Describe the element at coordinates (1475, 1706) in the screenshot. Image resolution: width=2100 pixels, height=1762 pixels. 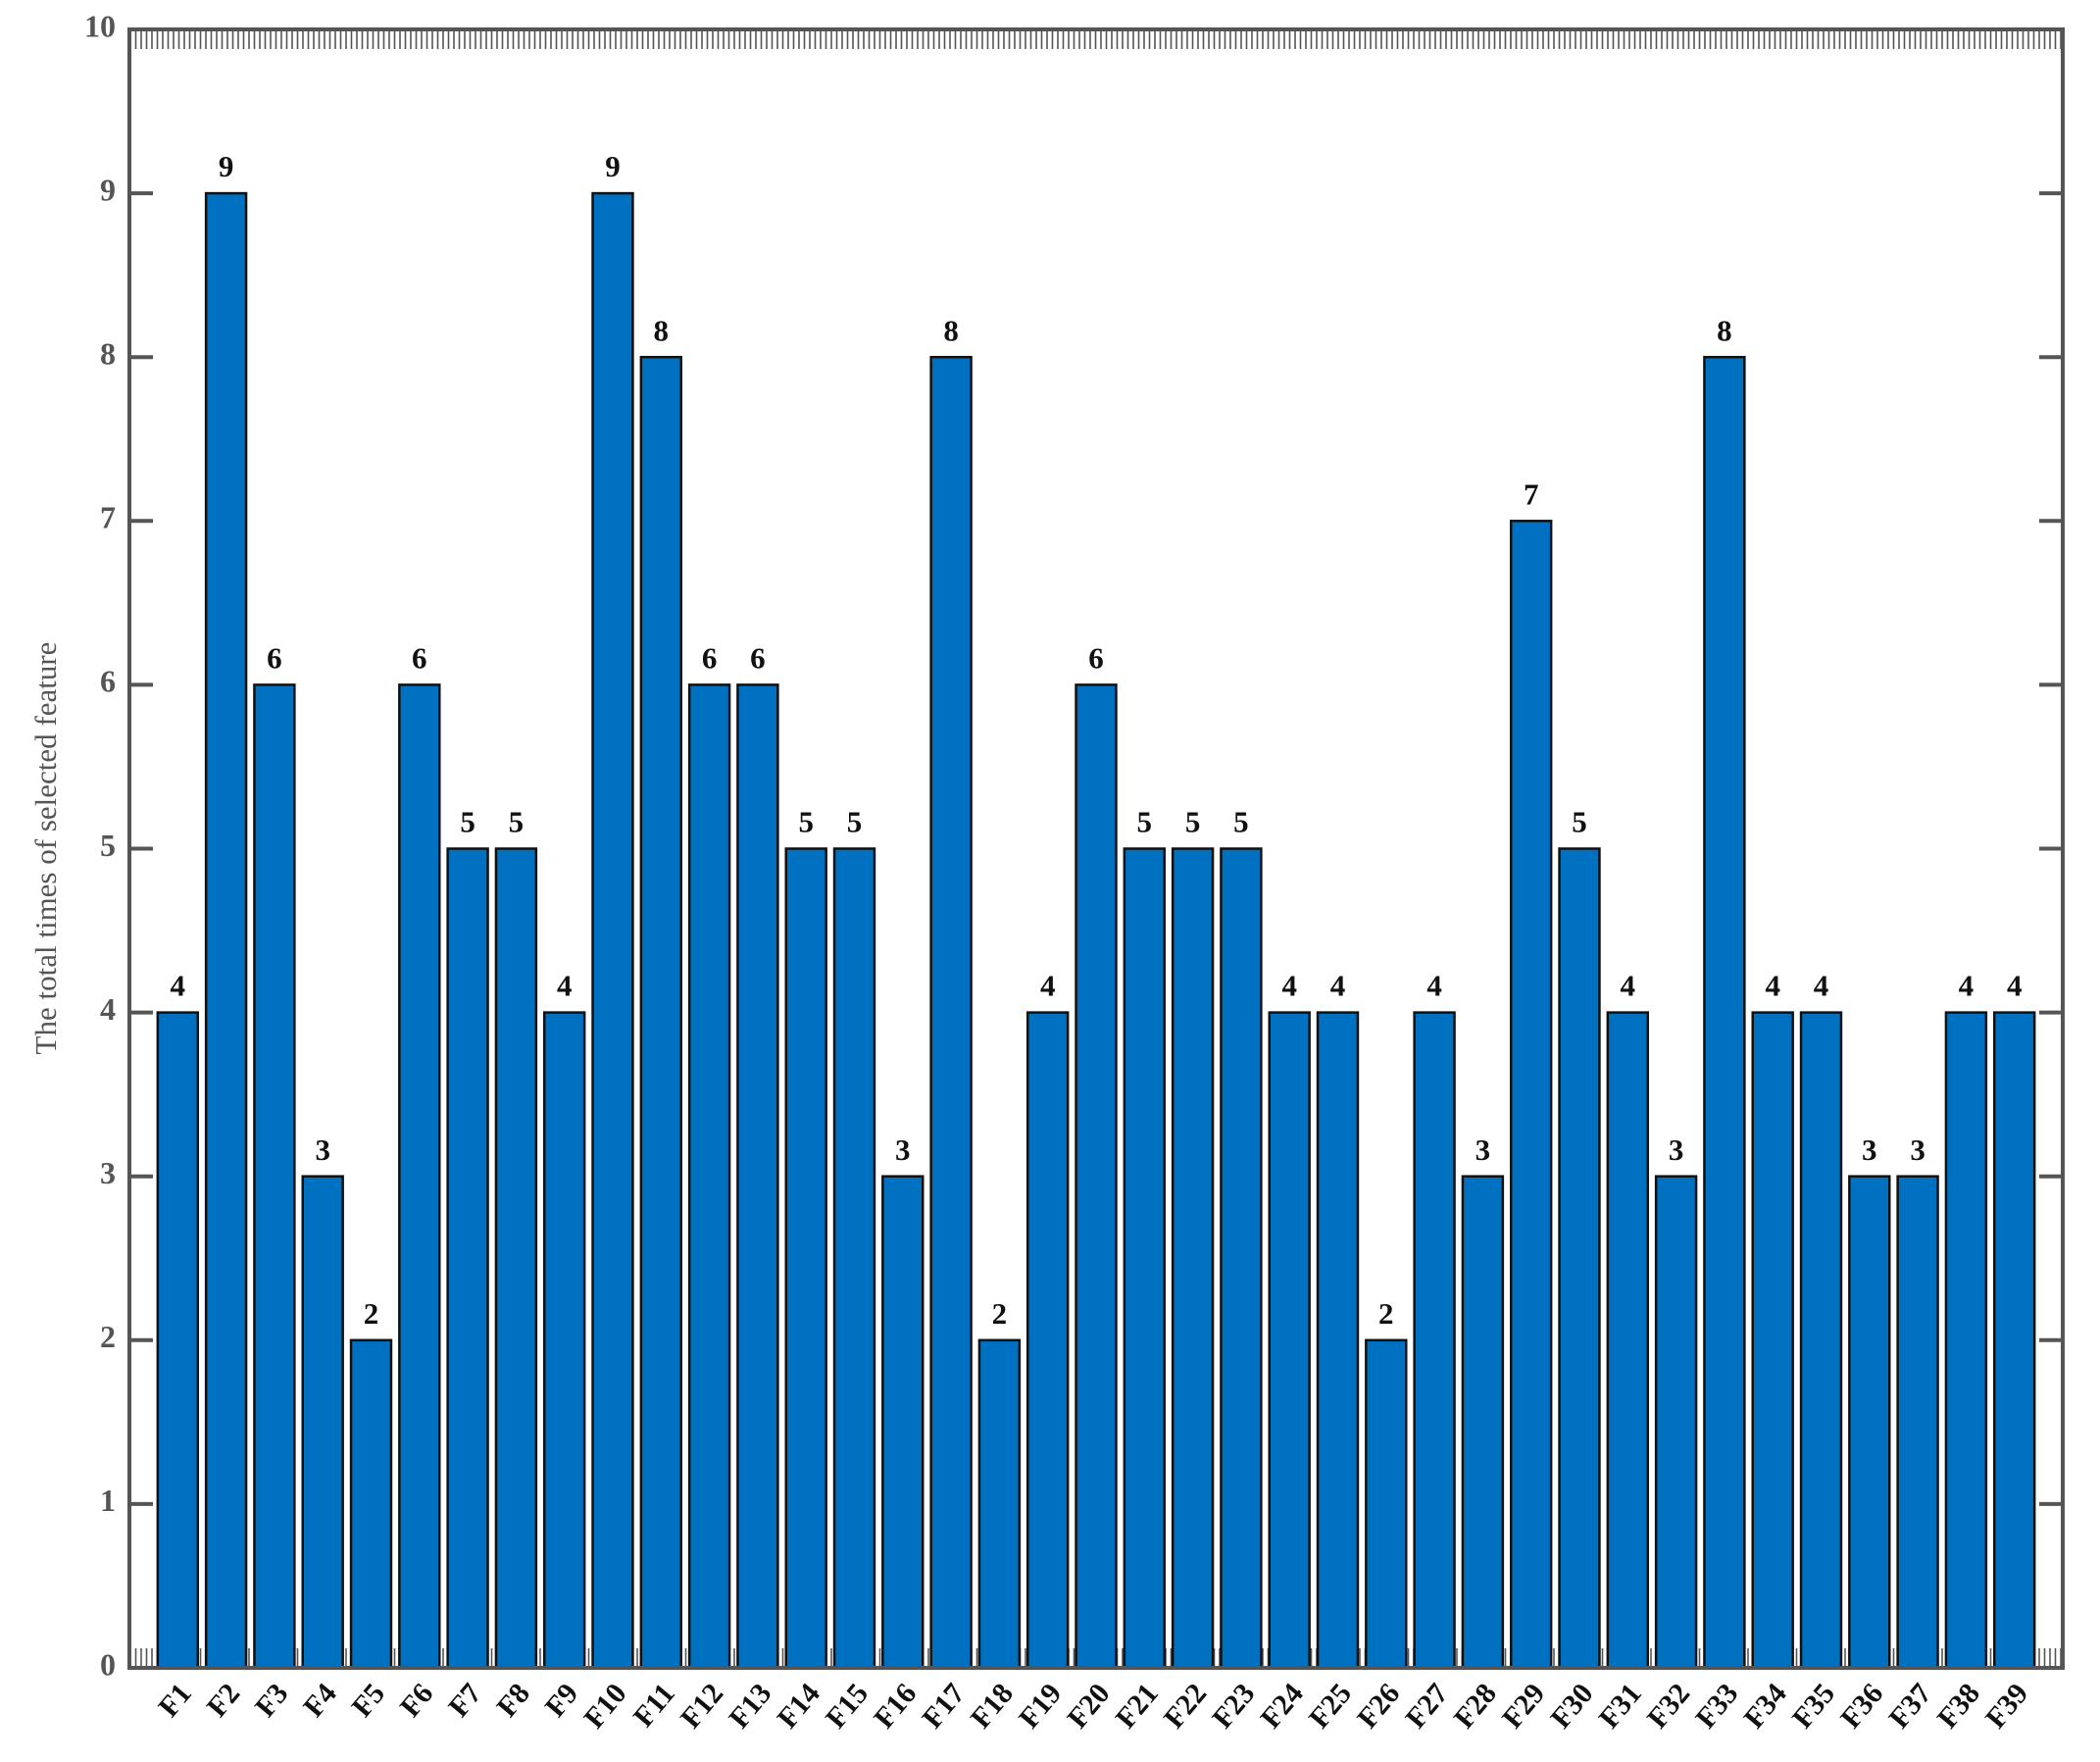
I see `x-tick-label: F28` at that location.